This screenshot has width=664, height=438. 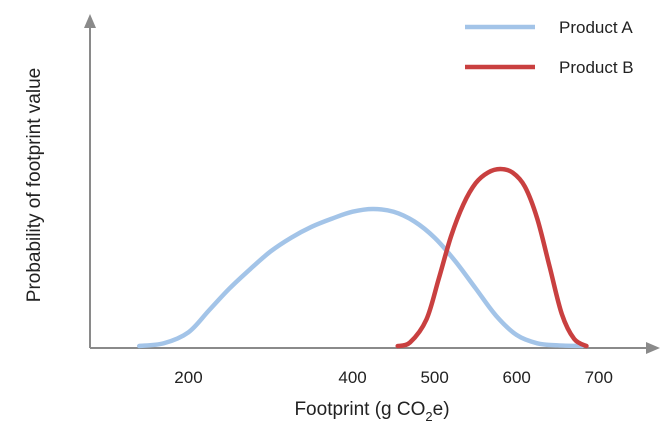 What do you see at coordinates (90, 21) in the screenshot?
I see `y-axis-arrow-icon` at bounding box center [90, 21].